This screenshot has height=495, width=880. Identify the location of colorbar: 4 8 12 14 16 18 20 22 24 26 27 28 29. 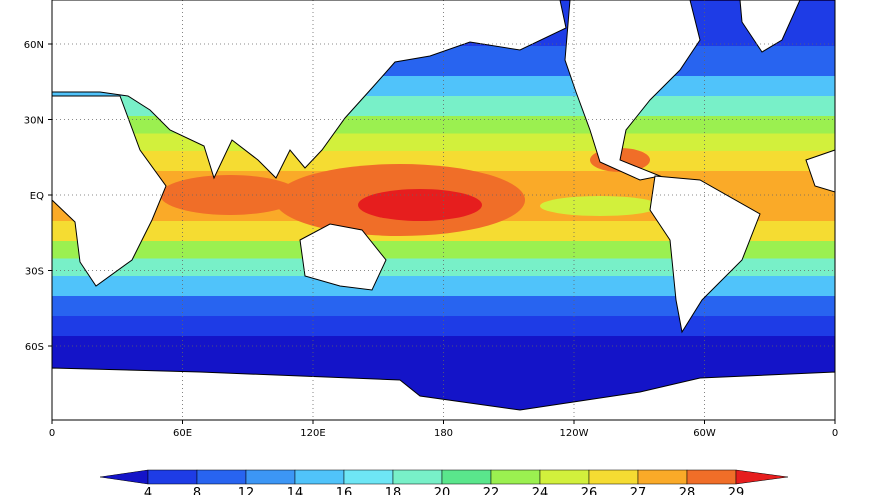
(444, 482).